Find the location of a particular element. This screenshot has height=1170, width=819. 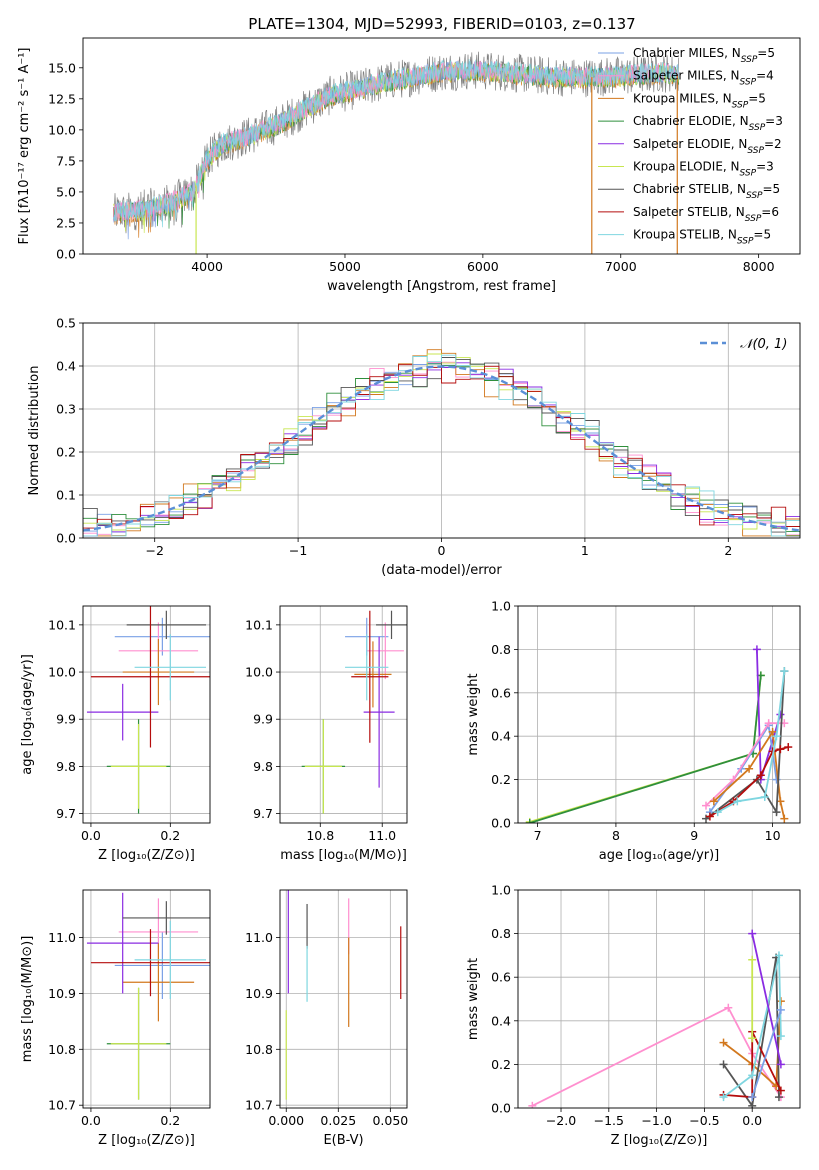

mass-vs-extinction-panel: 0.000 0.025 0.050 10.7 10.8 10.9 11.0 E(B-V) is located at coordinates (326, 1018).